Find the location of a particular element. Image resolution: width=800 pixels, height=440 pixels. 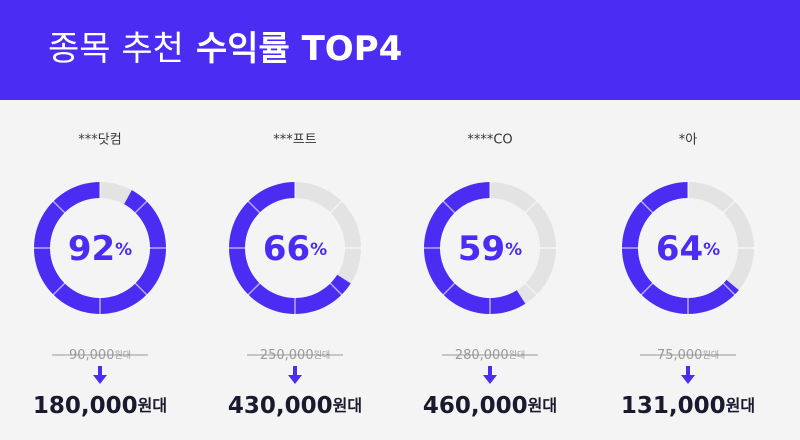

percent-label: 66% is located at coordinates (295, 249).